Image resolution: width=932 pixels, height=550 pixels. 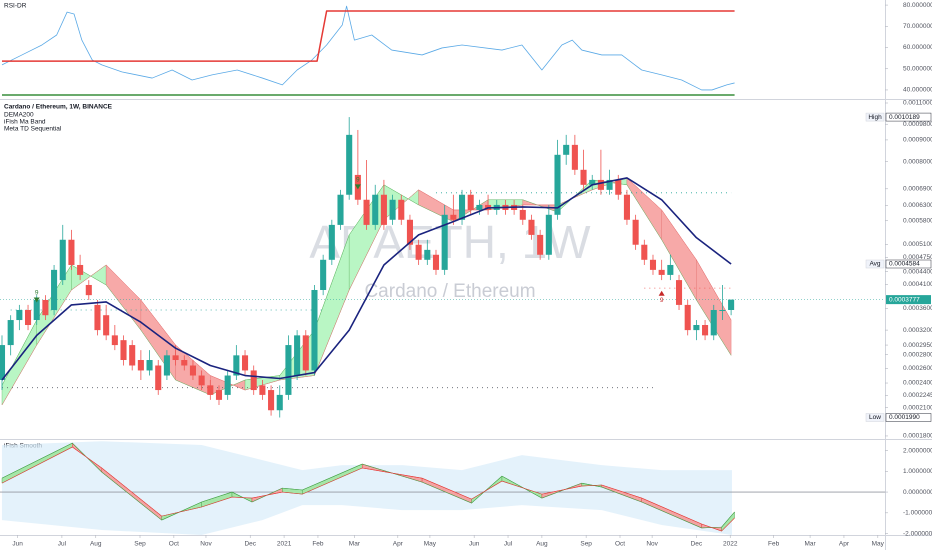 What do you see at coordinates (917, 284) in the screenshot?
I see `y-tick-label: 0.0004100` at bounding box center [917, 284].